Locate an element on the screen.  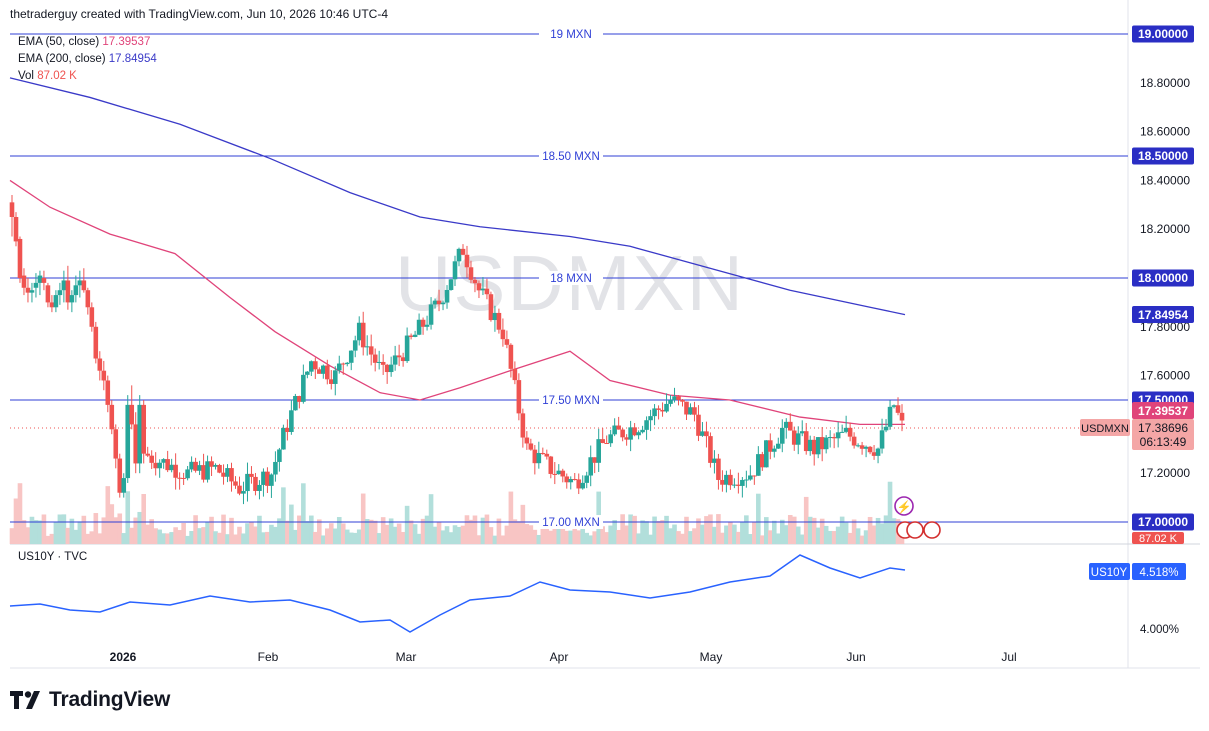
legend-ema200: EMA (200, close) 17.84954 is located at coordinates (87, 59).